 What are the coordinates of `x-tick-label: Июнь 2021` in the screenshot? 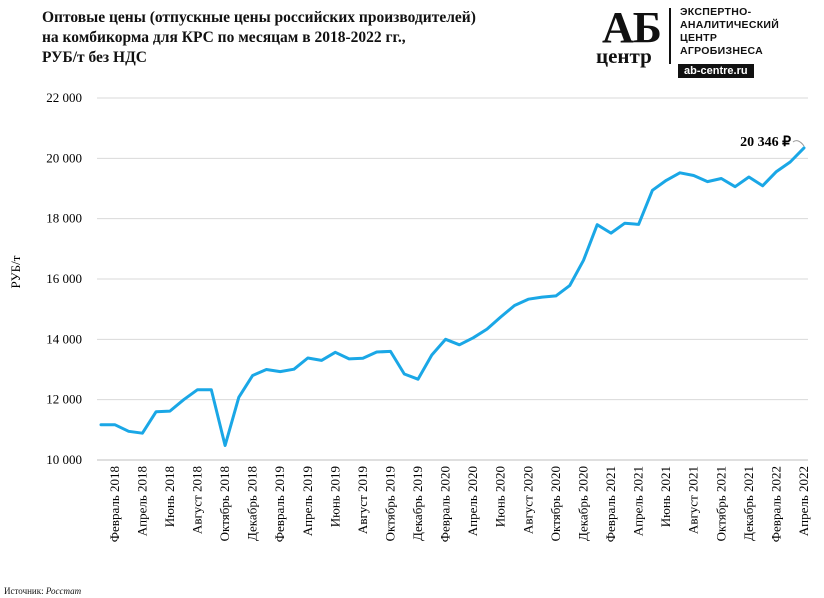 It's located at (665, 496).